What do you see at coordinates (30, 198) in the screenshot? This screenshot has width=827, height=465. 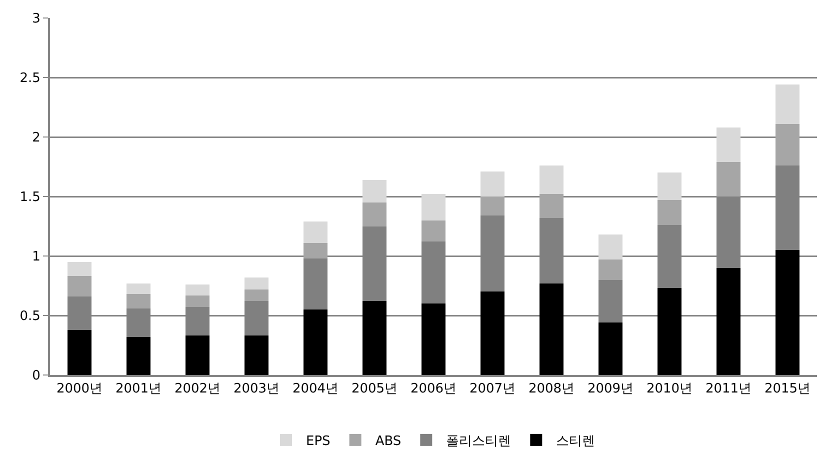 I see `y-tick-label: 1.5` at bounding box center [30, 198].